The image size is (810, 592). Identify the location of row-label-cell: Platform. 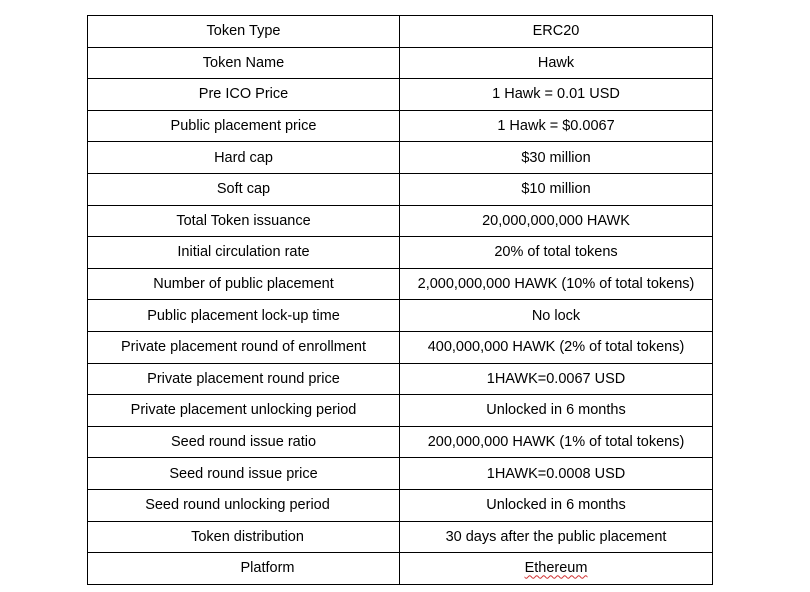
(243, 568).